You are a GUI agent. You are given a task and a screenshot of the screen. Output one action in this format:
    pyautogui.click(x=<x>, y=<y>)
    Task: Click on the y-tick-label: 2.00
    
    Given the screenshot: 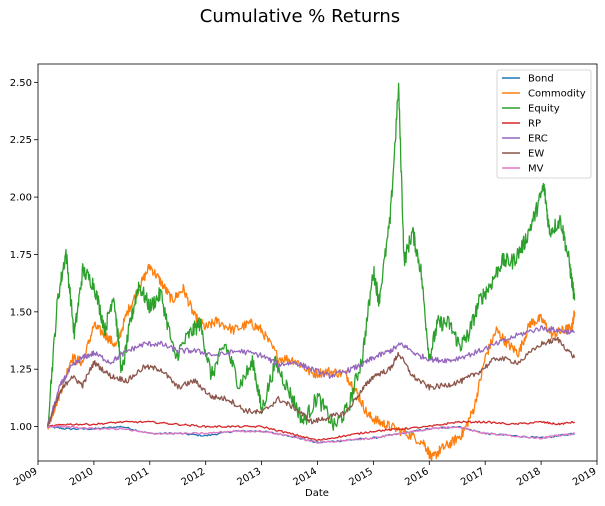 What is the action you would take?
    pyautogui.click(x=21, y=198)
    